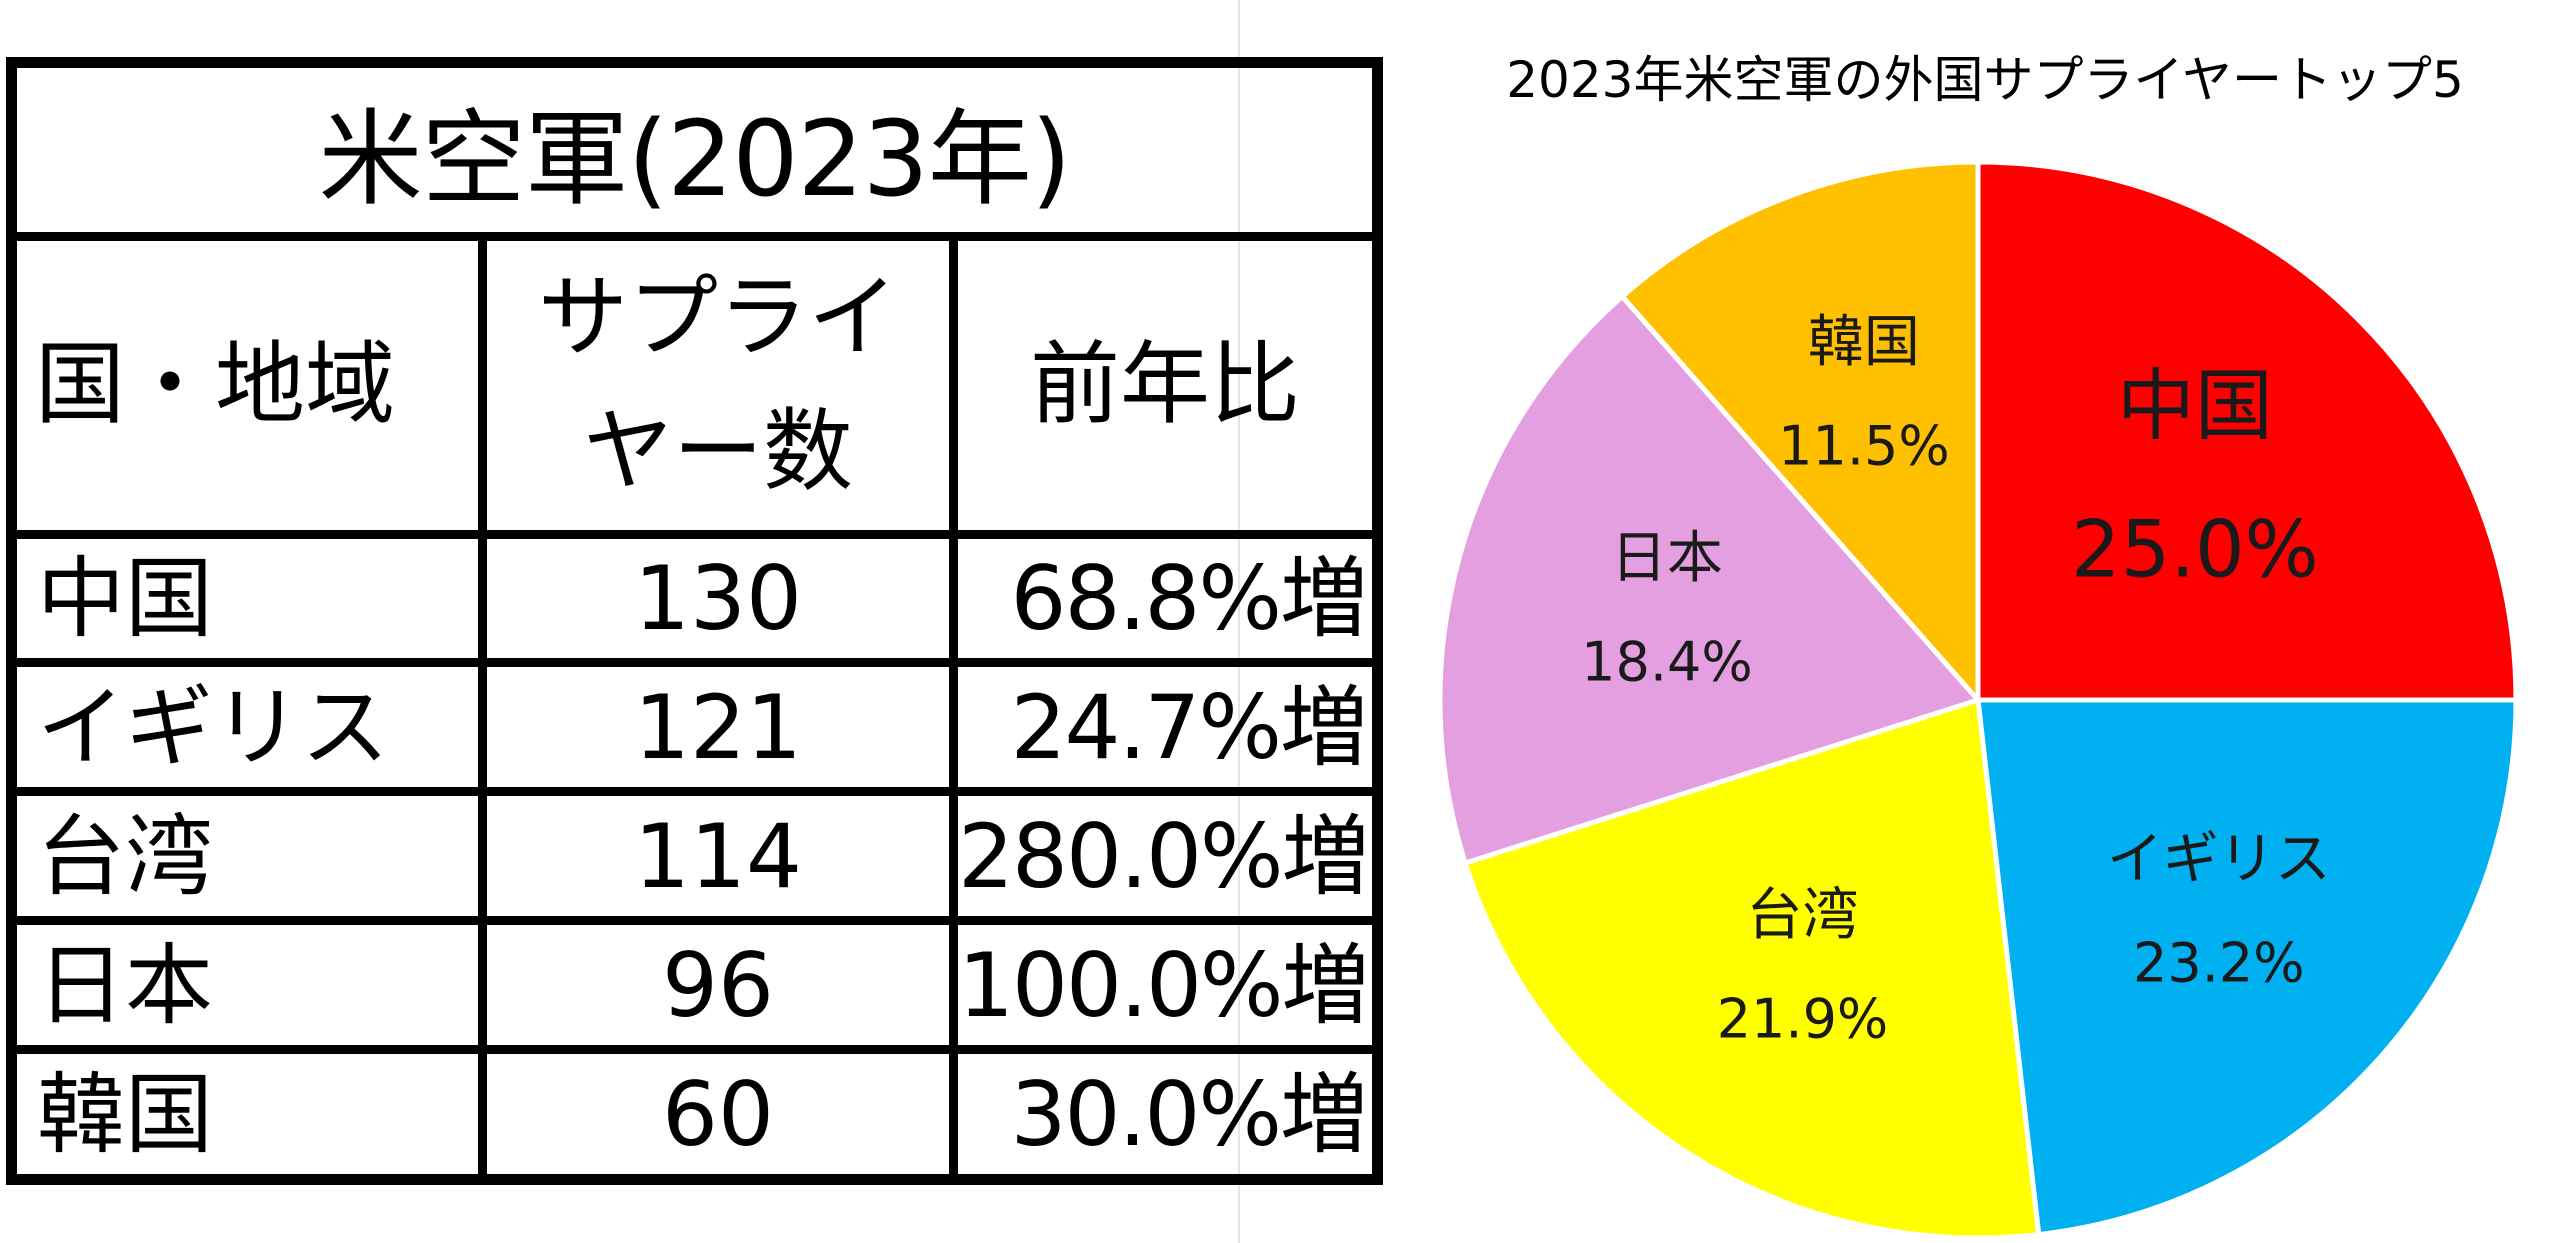 The image size is (2560, 1243). I want to click on cell-suppliers: 60, so click(718, 1114).